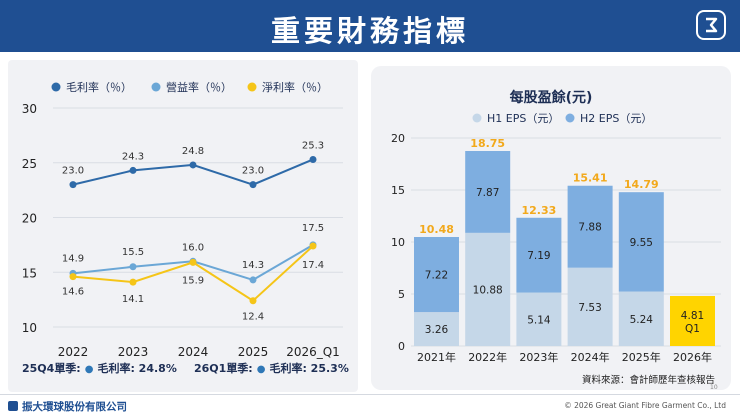  I want to click on x-tick-label: 2023, so click(133, 352).